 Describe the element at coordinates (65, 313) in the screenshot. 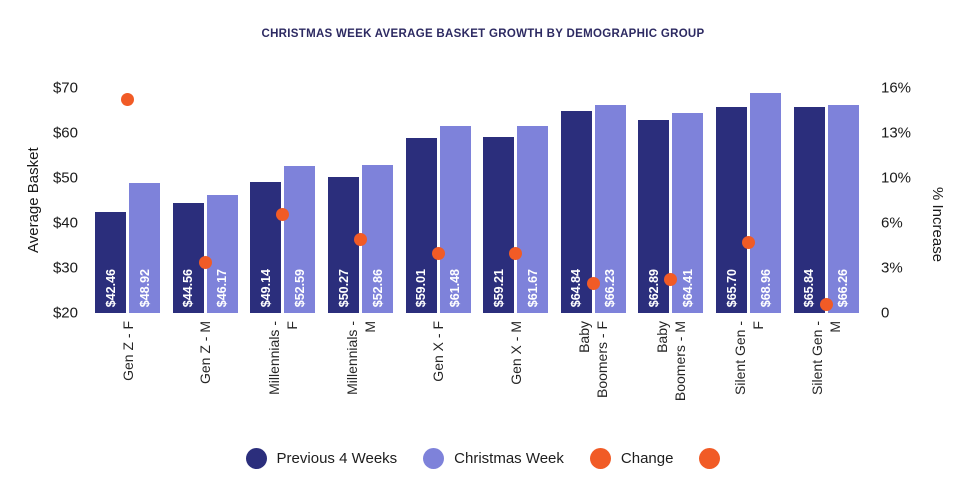

I see `y-axis-tick-left: $20` at that location.